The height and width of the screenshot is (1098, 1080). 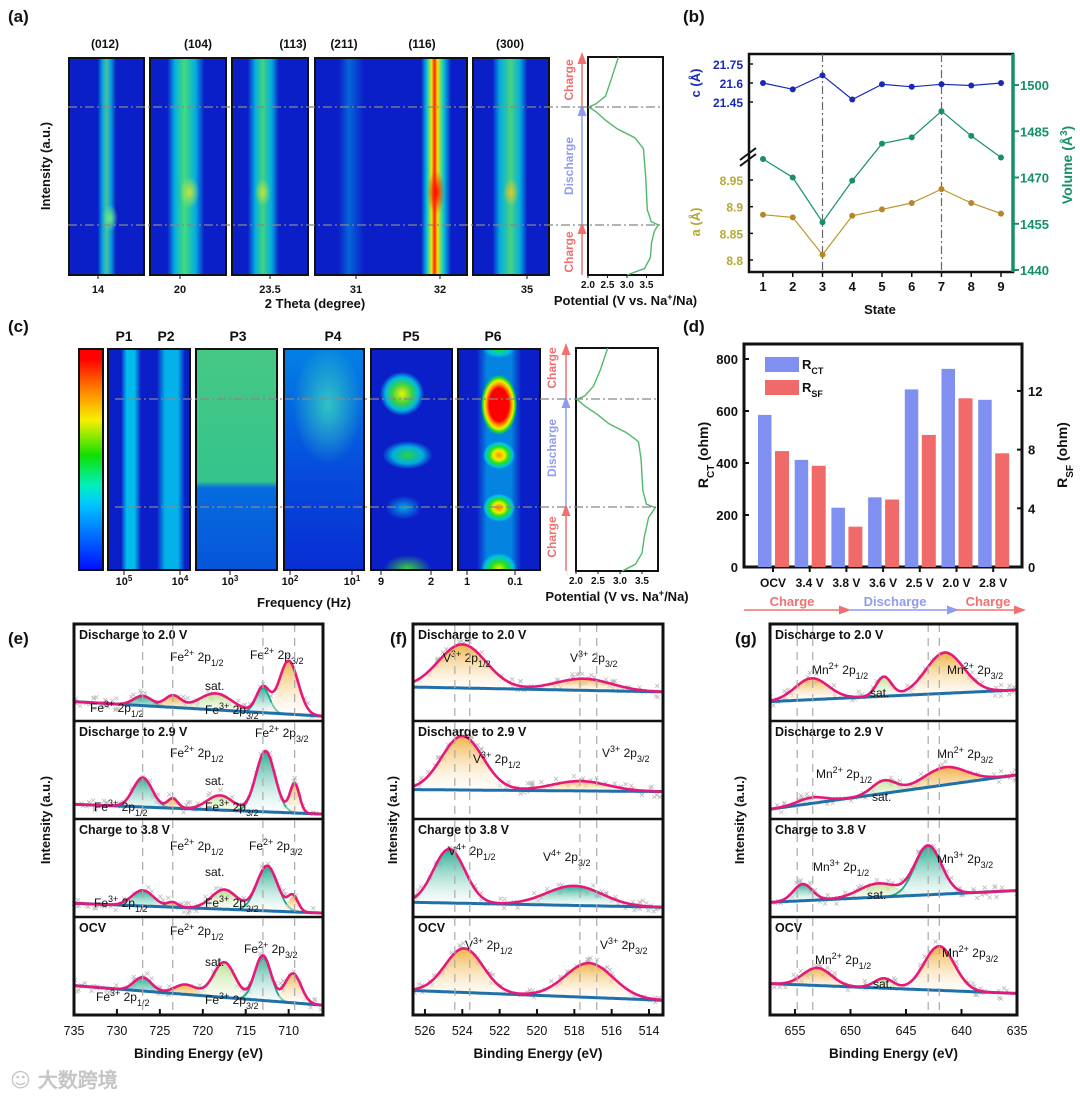 I want to click on x-tick-label: 640, so click(x=961, y=1031).